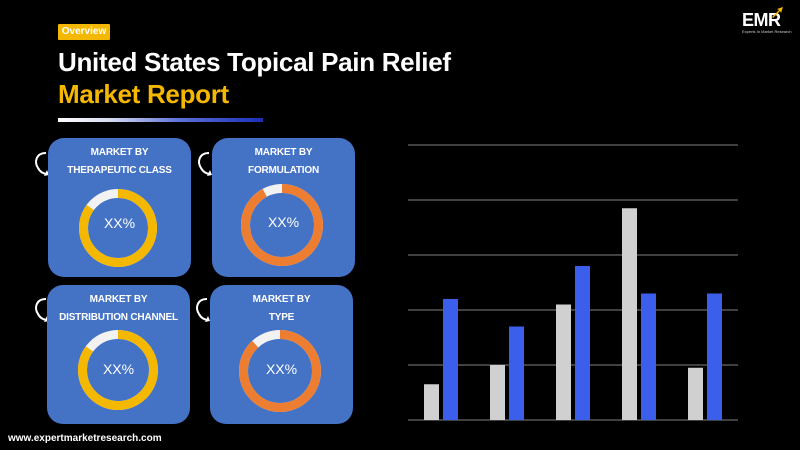 This screenshot has height=450, width=800. I want to click on overview-badge: Overview, so click(84, 32).